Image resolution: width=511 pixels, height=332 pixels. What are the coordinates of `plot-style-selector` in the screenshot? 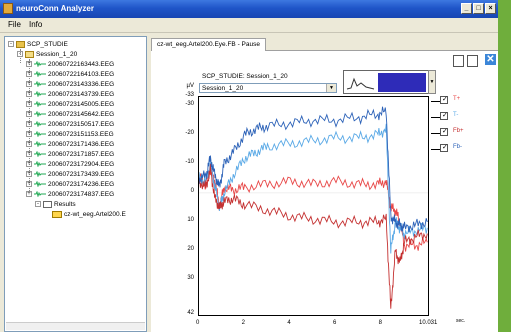 It's located at (386, 82).